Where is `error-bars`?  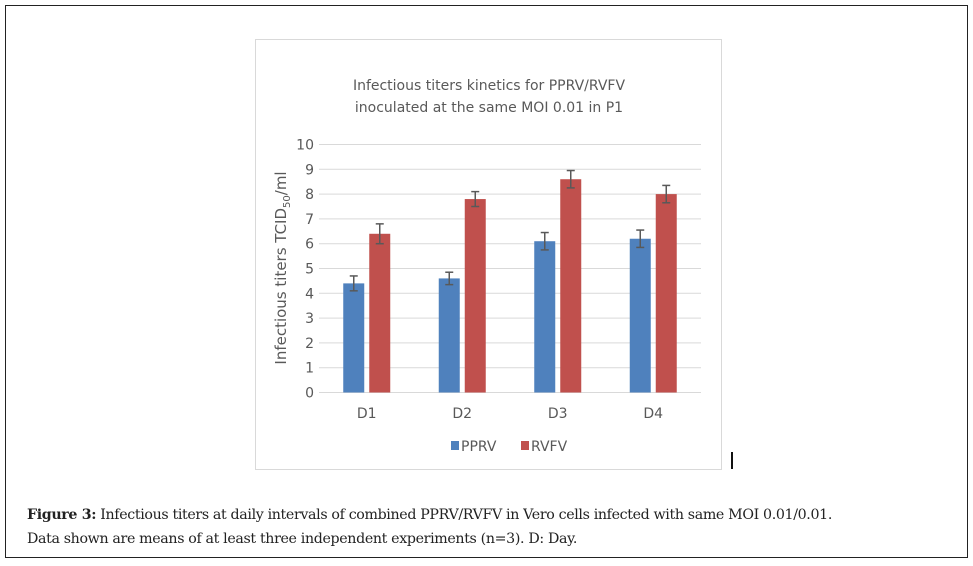
error-bars is located at coordinates (510, 230).